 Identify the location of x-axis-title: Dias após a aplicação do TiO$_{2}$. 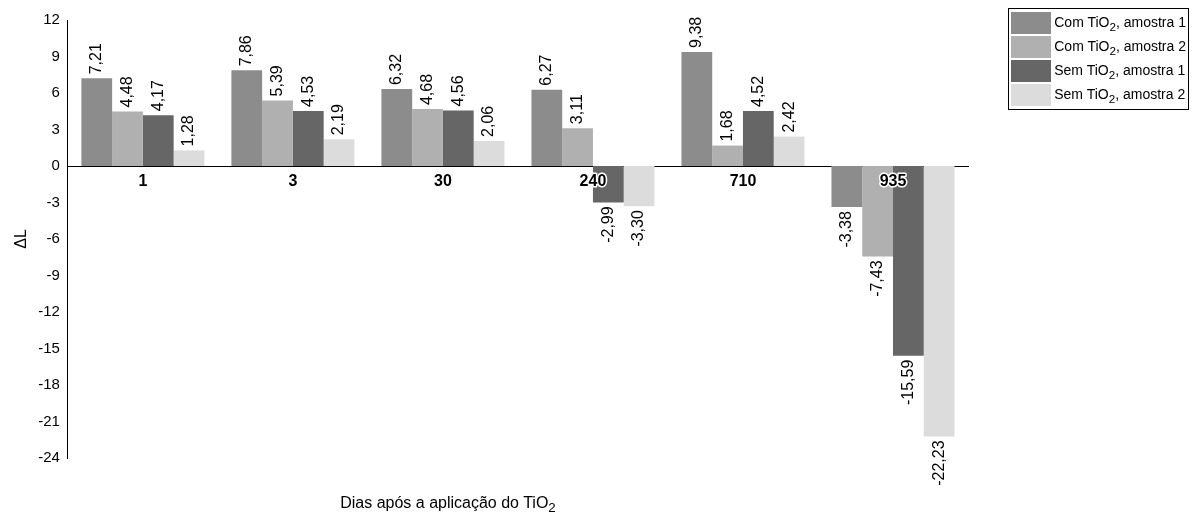
(448, 505).